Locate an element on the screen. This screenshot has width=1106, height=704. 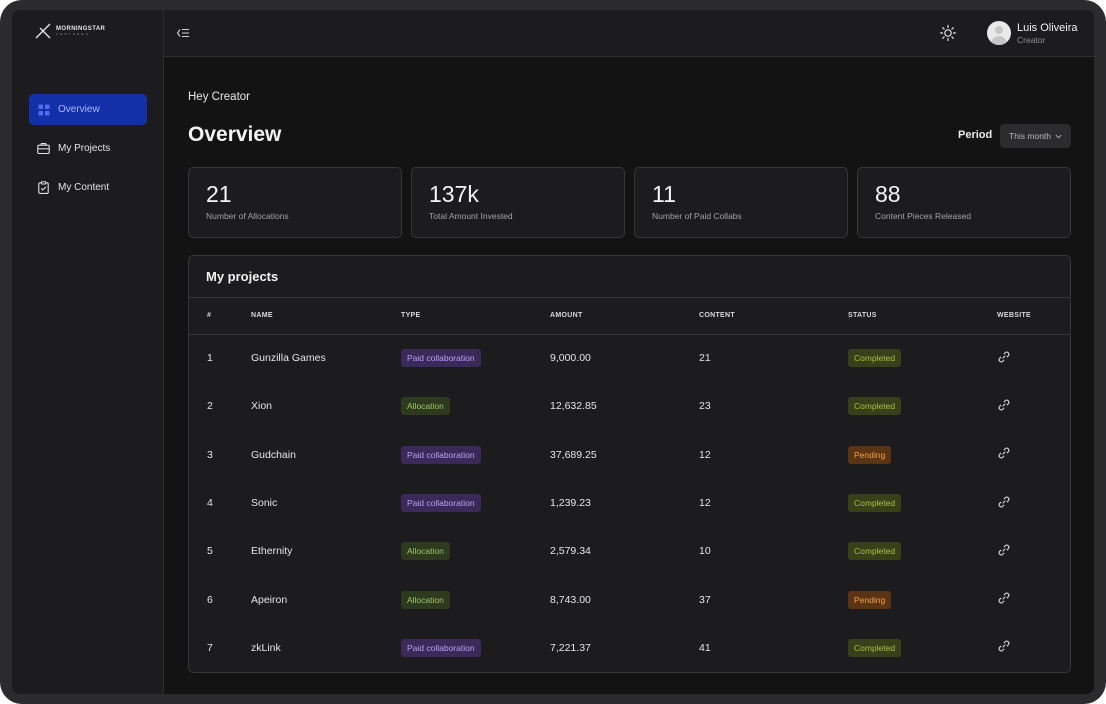
avatar is located at coordinates (999, 33).